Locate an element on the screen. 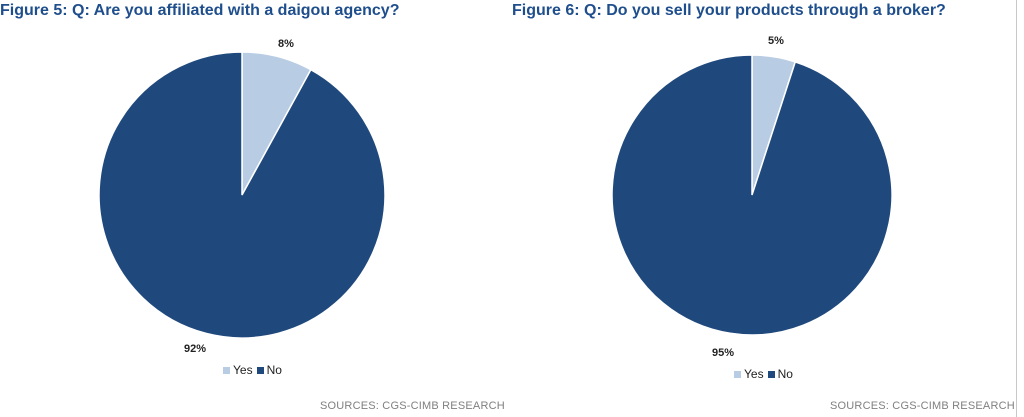 The height and width of the screenshot is (417, 1024). data-label-yes: 8% is located at coordinates (286, 44).